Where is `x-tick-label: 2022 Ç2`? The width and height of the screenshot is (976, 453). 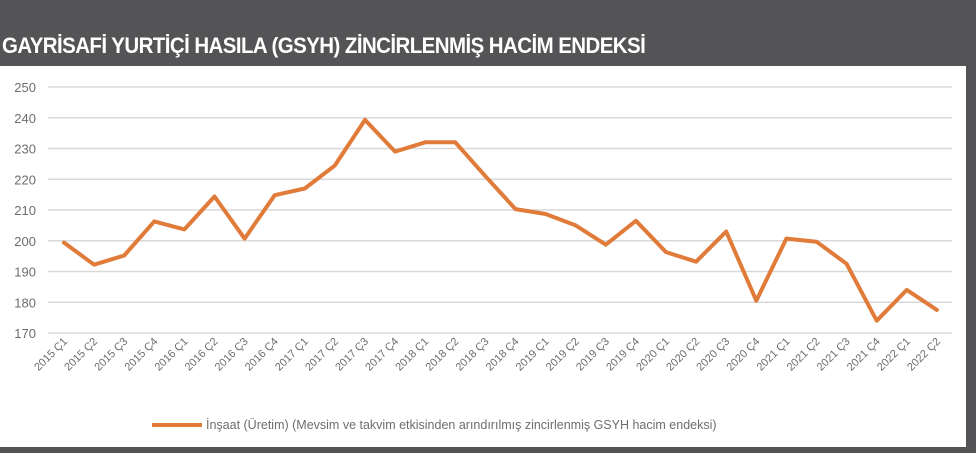
x-tick-label: 2022 Ç2 is located at coordinates (924, 355).